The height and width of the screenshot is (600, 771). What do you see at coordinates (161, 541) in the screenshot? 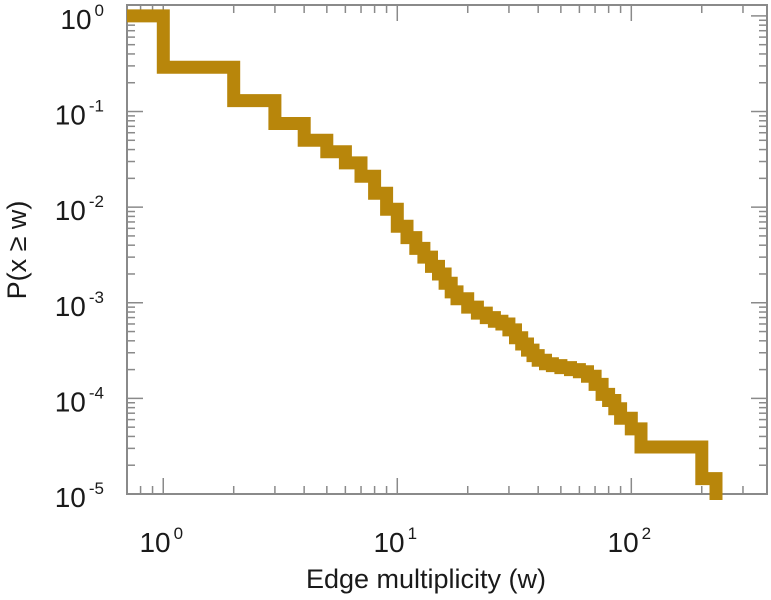
I see `x-tick-label: 10 0` at bounding box center [161, 541].